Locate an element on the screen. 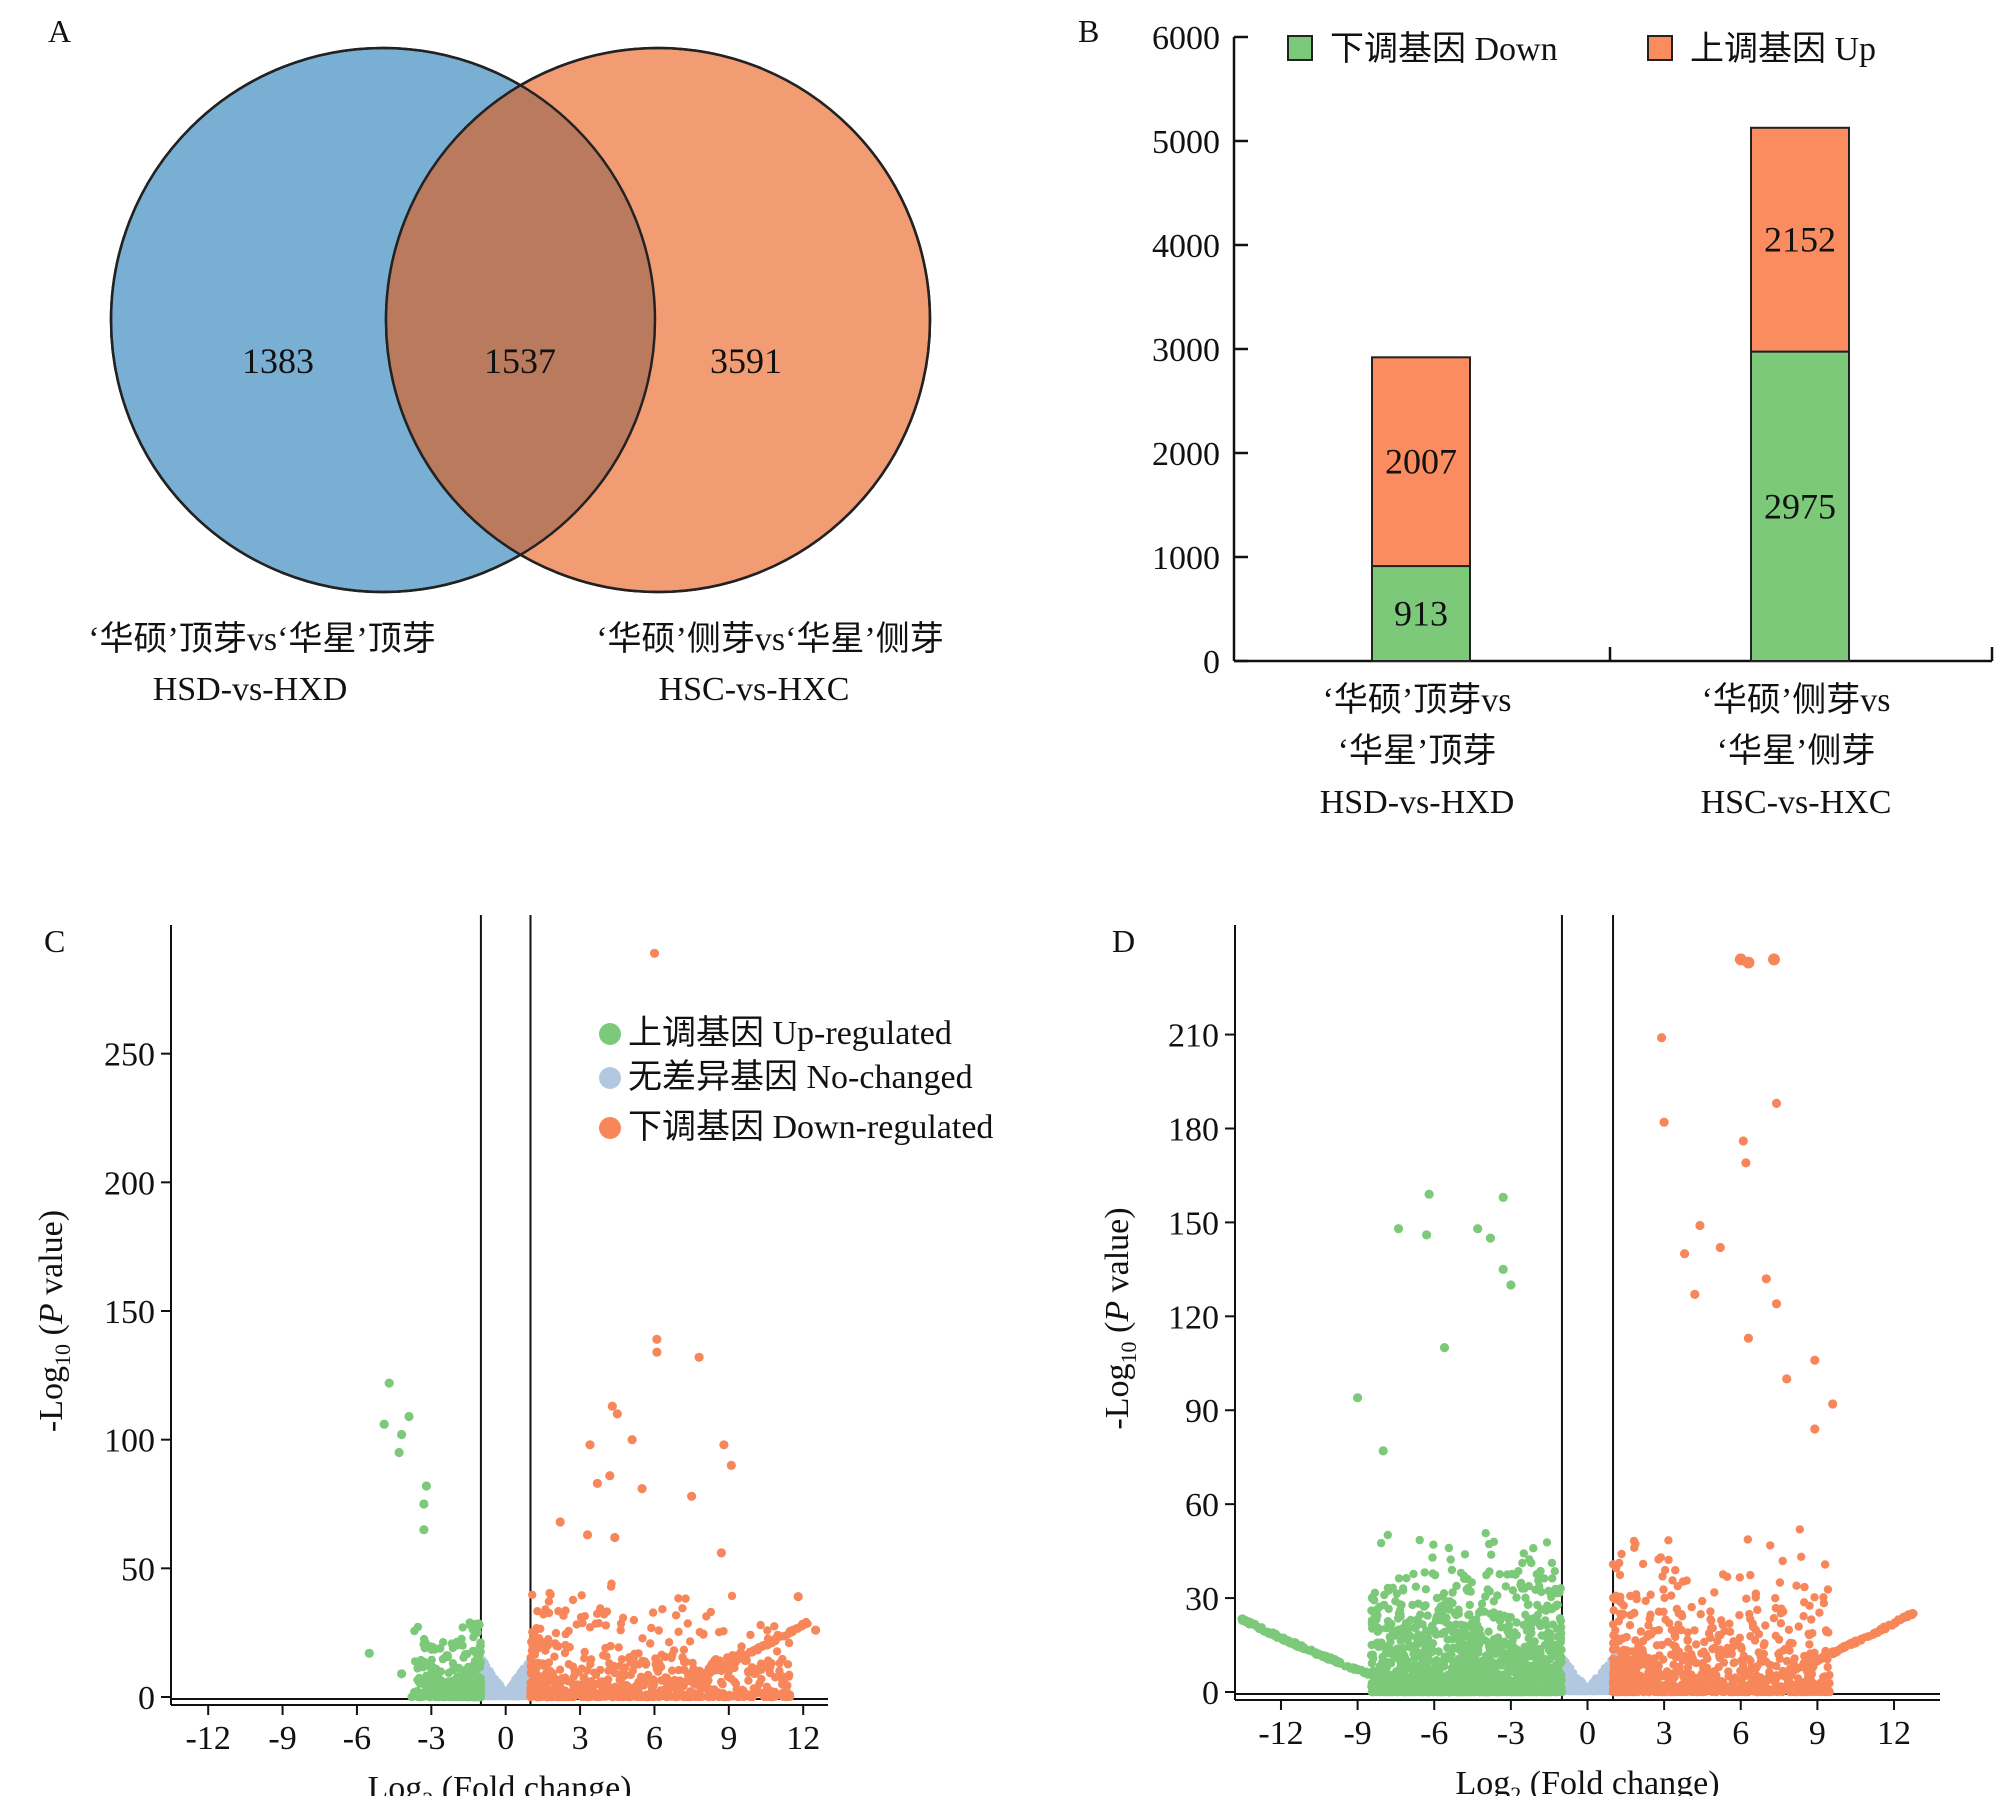 This screenshot has height=1796, width=2000. y-tick-label: 3000 is located at coordinates (1186, 350).